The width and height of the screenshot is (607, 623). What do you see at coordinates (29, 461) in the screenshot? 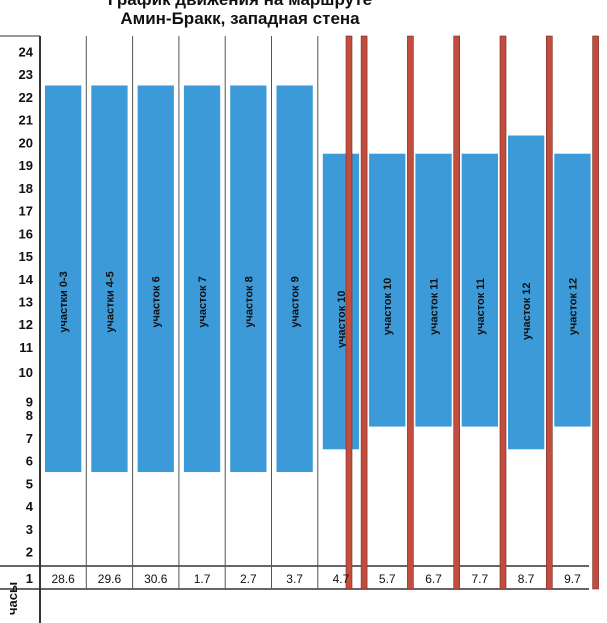
I see `y-tick-label: 6` at bounding box center [29, 461].